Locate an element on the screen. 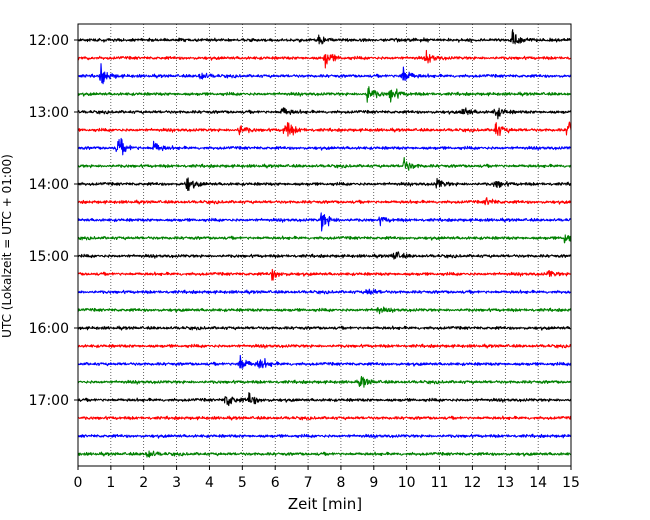 This screenshot has width=650, height=520. x-axis-ticks: 0 1 2 3 4 5 6 7 8 9 10 11 12 13 14 15 is located at coordinates (327, 478).